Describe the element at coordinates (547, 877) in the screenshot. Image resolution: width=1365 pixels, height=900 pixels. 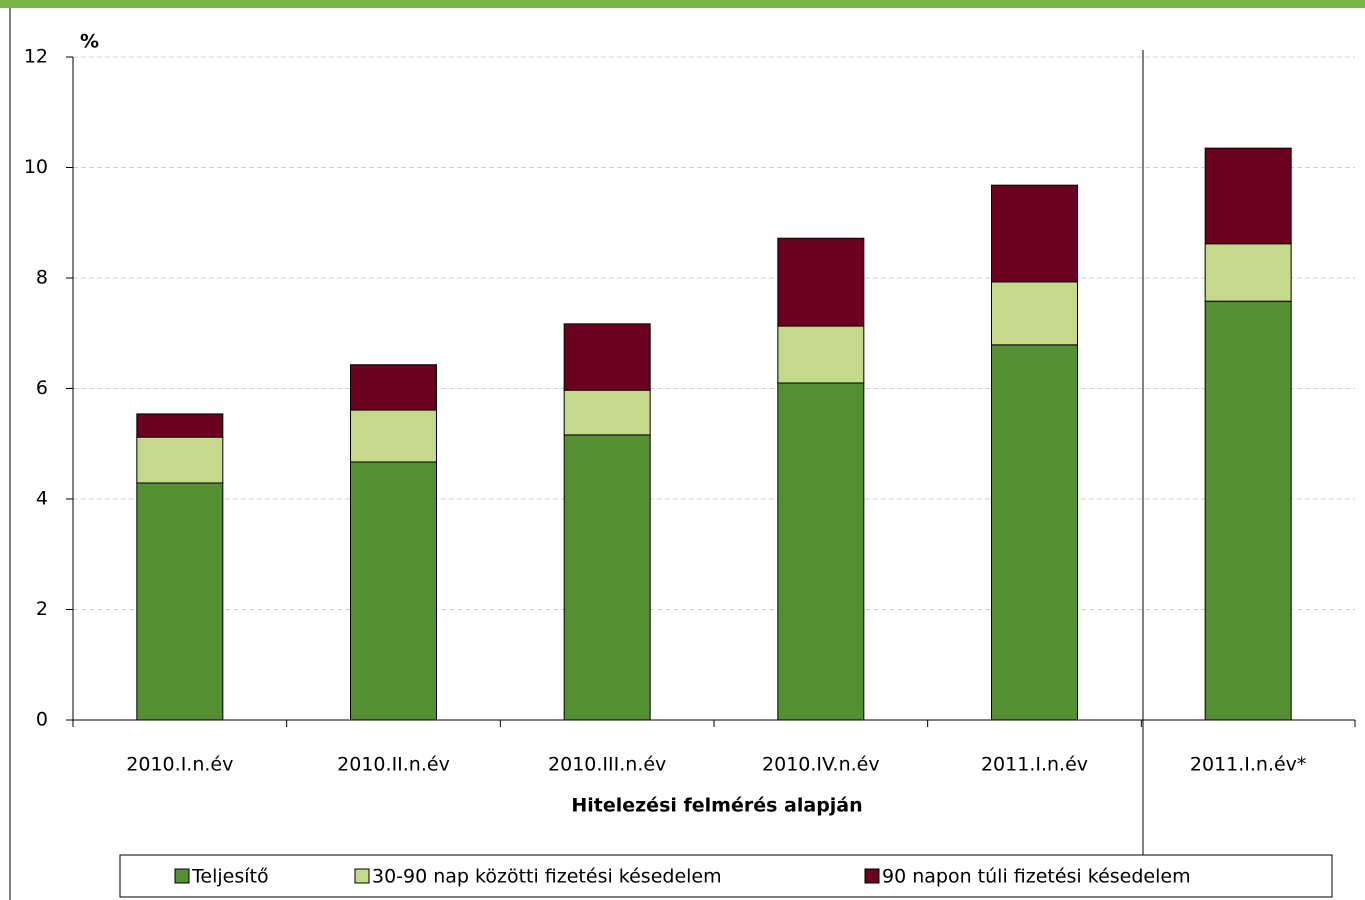
I see `legend-label: 30-90 nap közötti fizetési késedelem` at that location.